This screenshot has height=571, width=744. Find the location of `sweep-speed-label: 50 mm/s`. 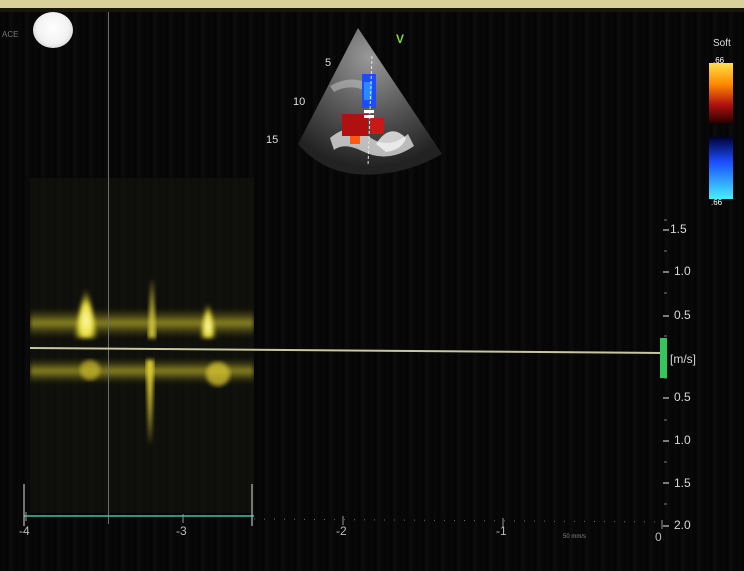

sweep-speed-label: 50 mm/s is located at coordinates (575, 537).